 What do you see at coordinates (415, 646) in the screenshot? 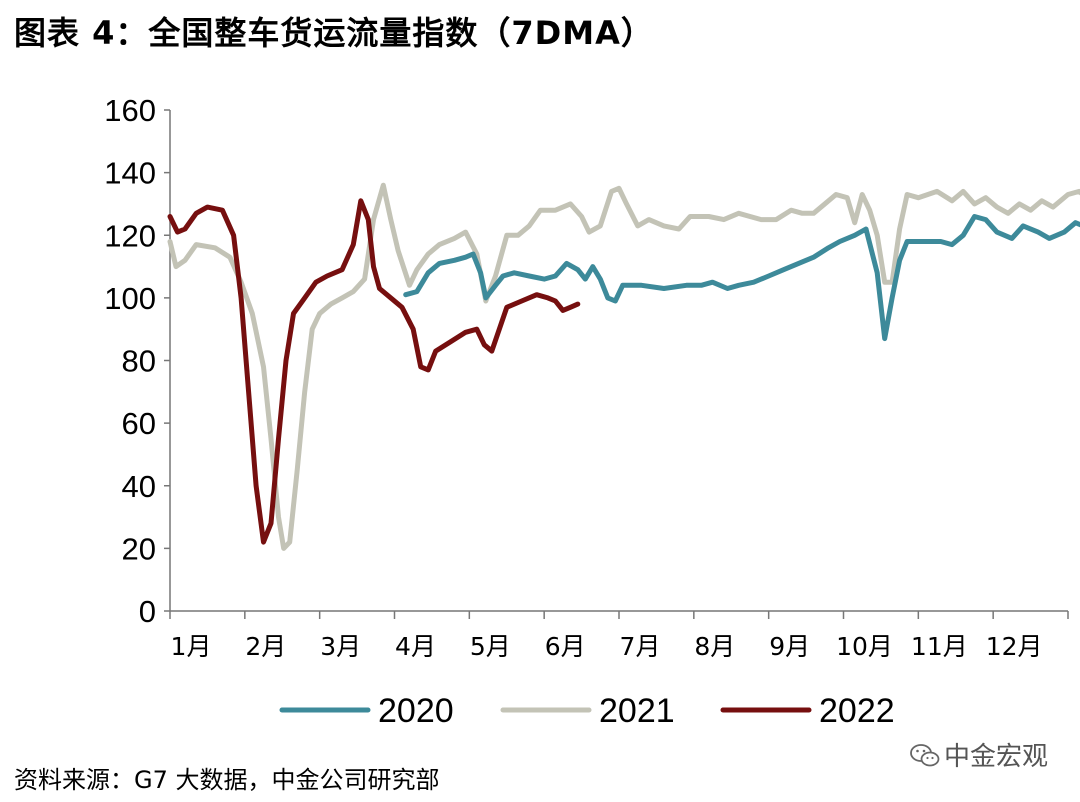
I see `x-tick-label: 4月` at bounding box center [415, 646].